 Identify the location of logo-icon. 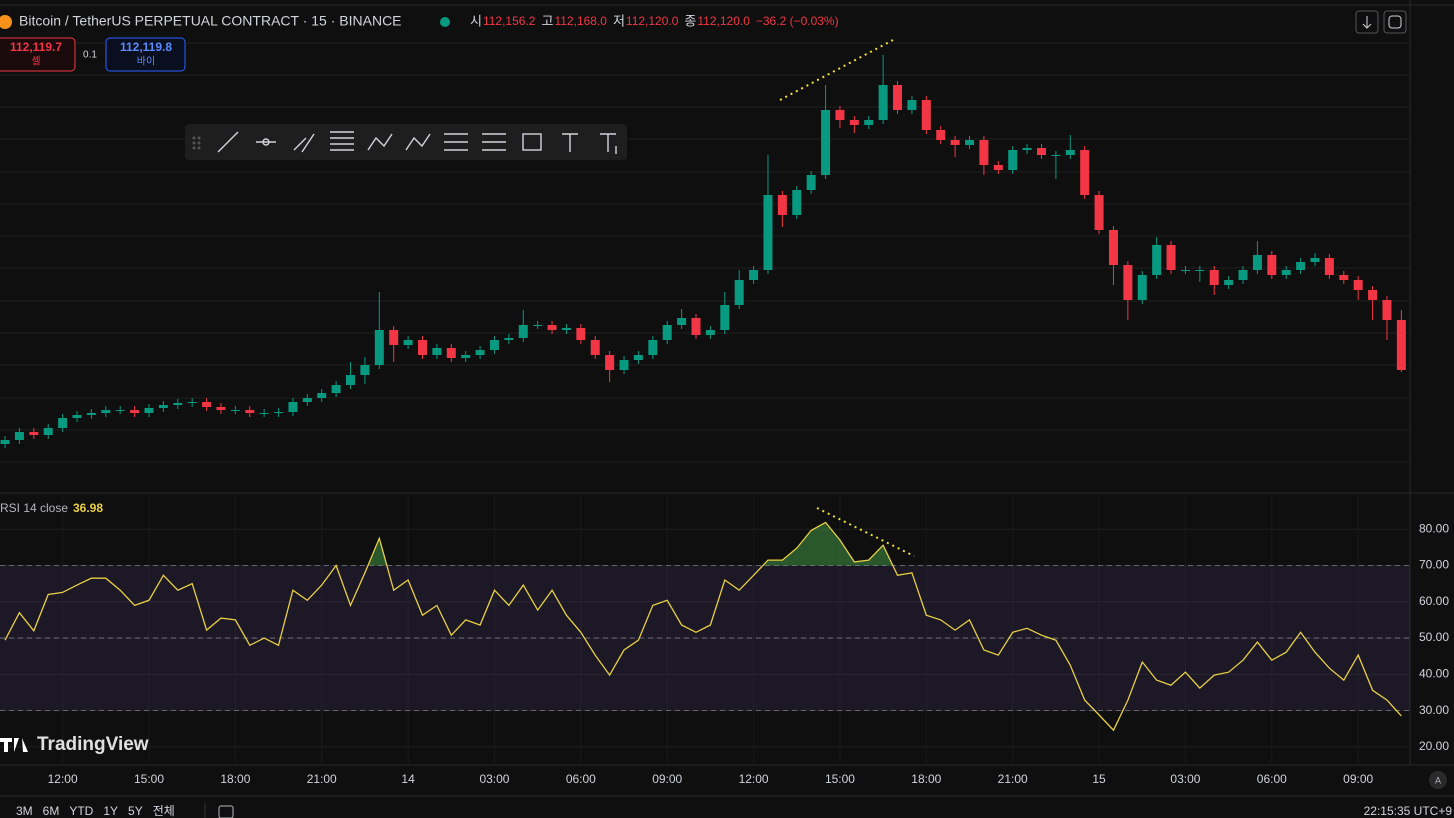
(14, 745).